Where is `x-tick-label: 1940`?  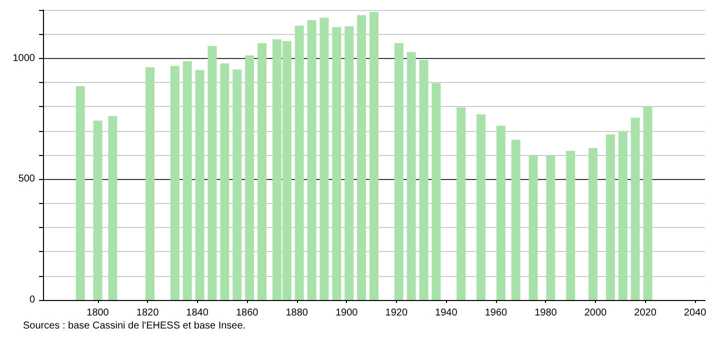
x-tick-label: 1940 is located at coordinates (446, 313).